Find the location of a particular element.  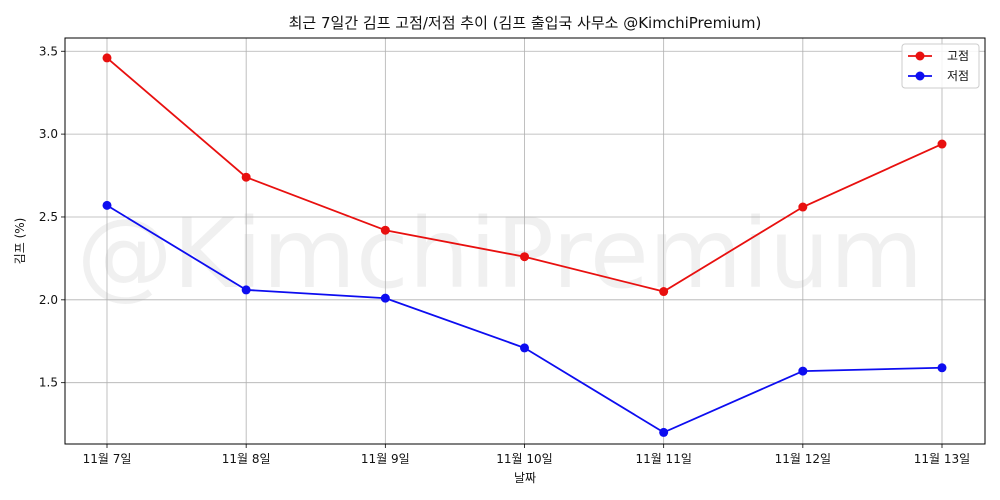

legend-label: 저점 is located at coordinates (958, 76).